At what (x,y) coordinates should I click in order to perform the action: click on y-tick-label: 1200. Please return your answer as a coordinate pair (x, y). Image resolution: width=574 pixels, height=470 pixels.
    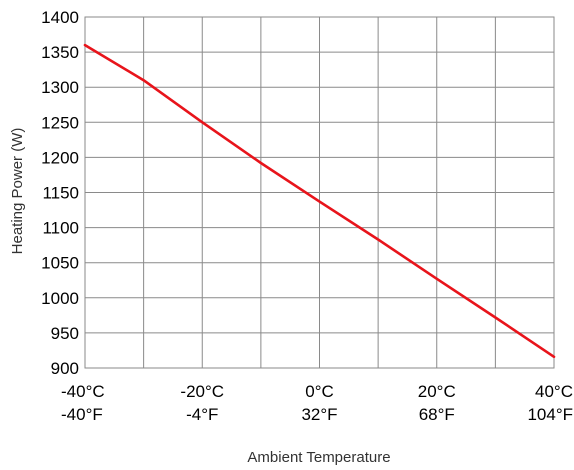
    Looking at the image, I should click on (60, 157).